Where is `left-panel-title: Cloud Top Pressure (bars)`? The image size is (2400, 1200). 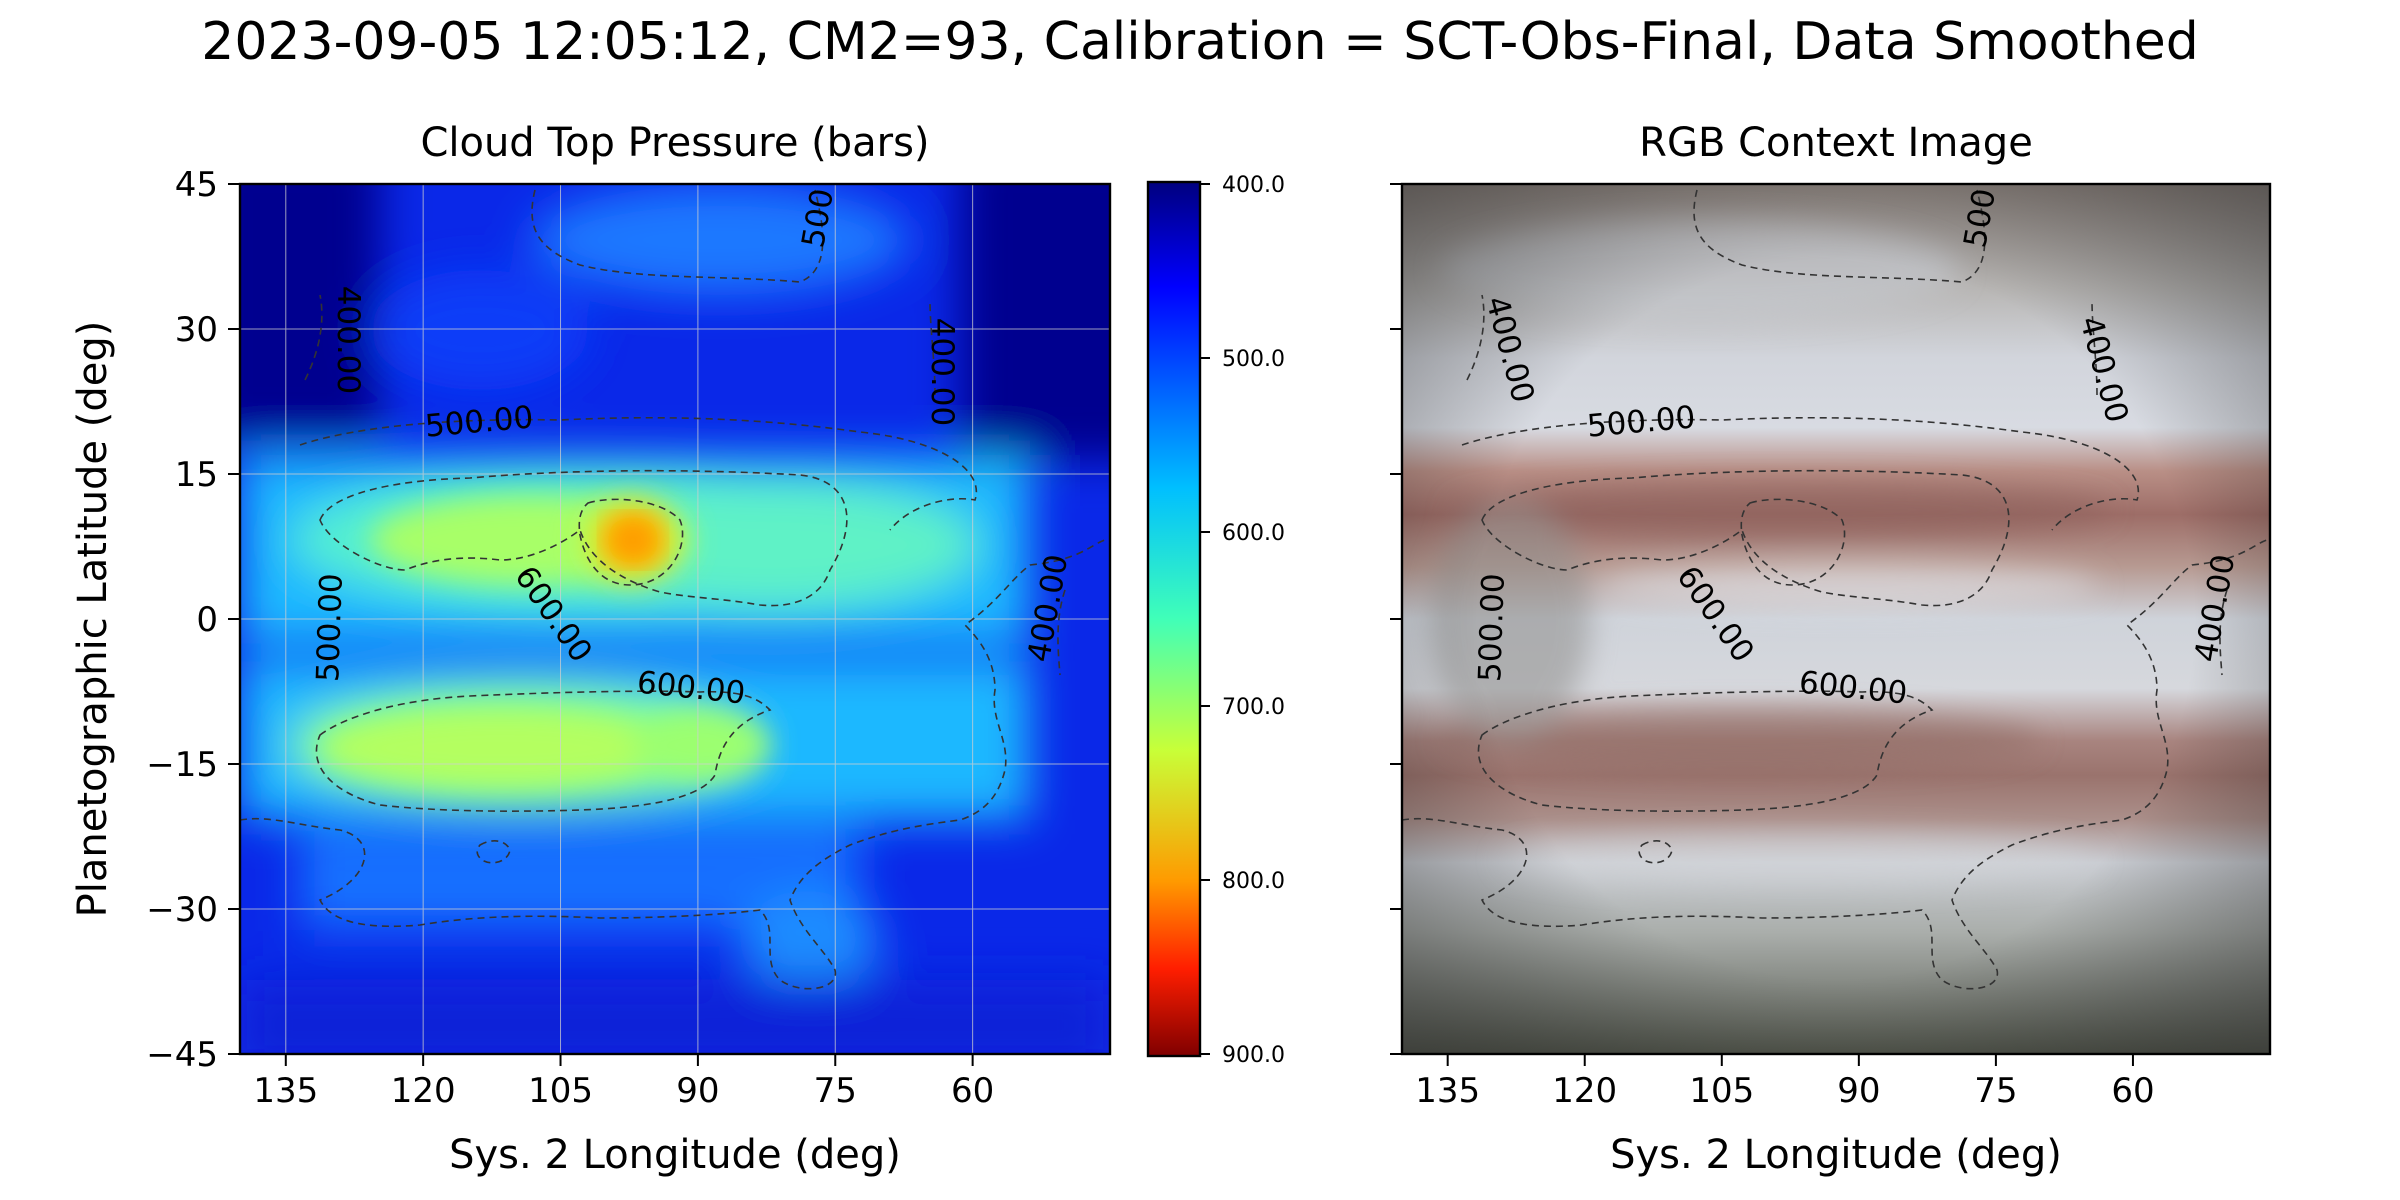 left-panel-title: Cloud Top Pressure (bars) is located at coordinates (674, 143).